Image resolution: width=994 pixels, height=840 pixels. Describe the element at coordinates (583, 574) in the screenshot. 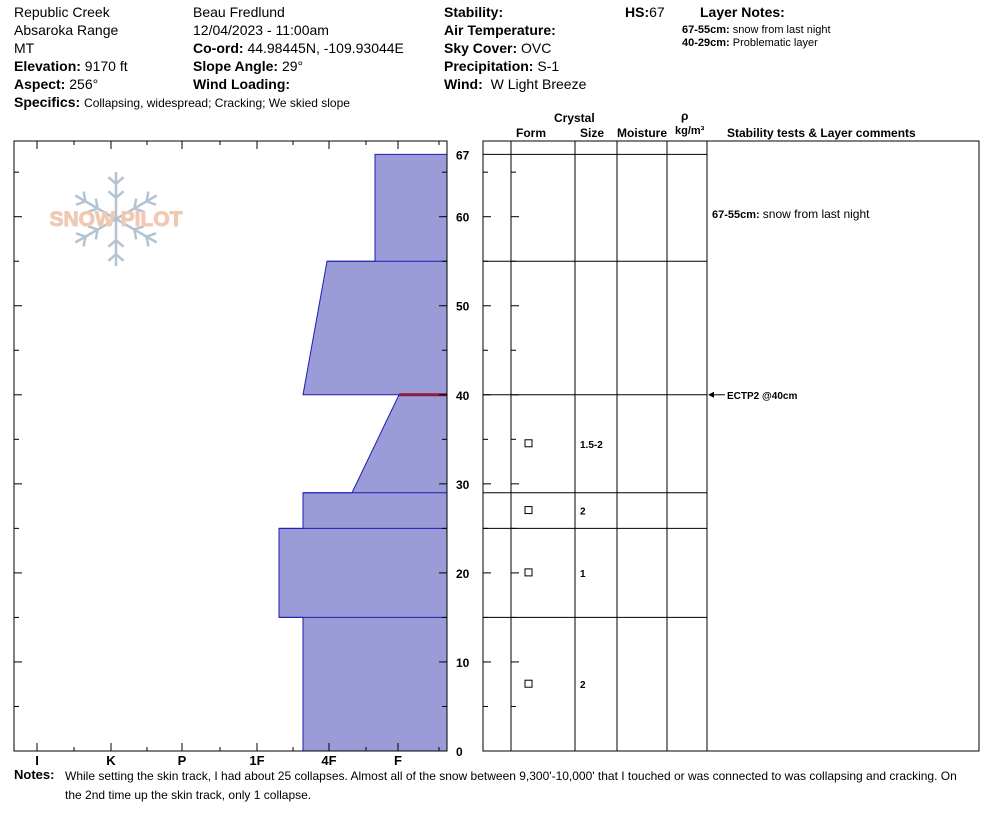

I see `crystal-size-label: 1` at that location.